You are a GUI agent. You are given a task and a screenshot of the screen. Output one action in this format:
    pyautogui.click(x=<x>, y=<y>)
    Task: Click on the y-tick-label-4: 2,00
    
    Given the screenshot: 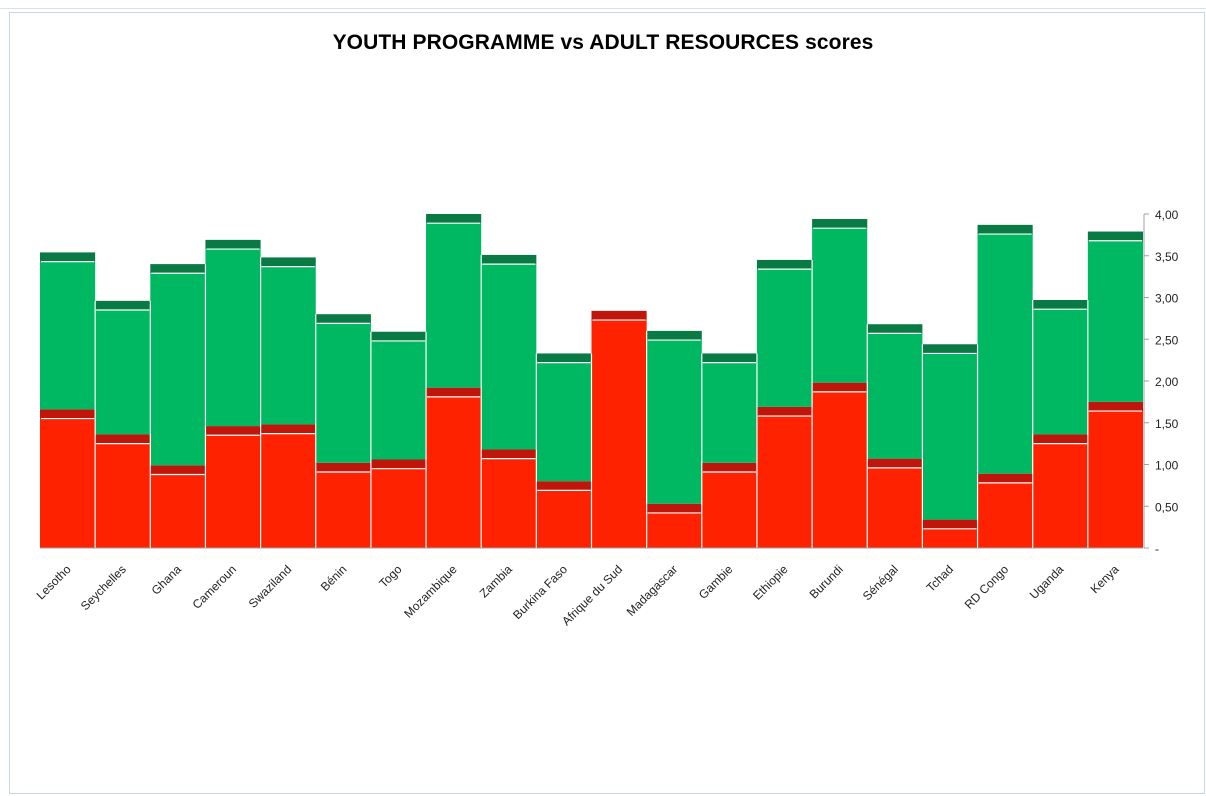 What is the action you would take?
    pyautogui.click(x=1167, y=382)
    